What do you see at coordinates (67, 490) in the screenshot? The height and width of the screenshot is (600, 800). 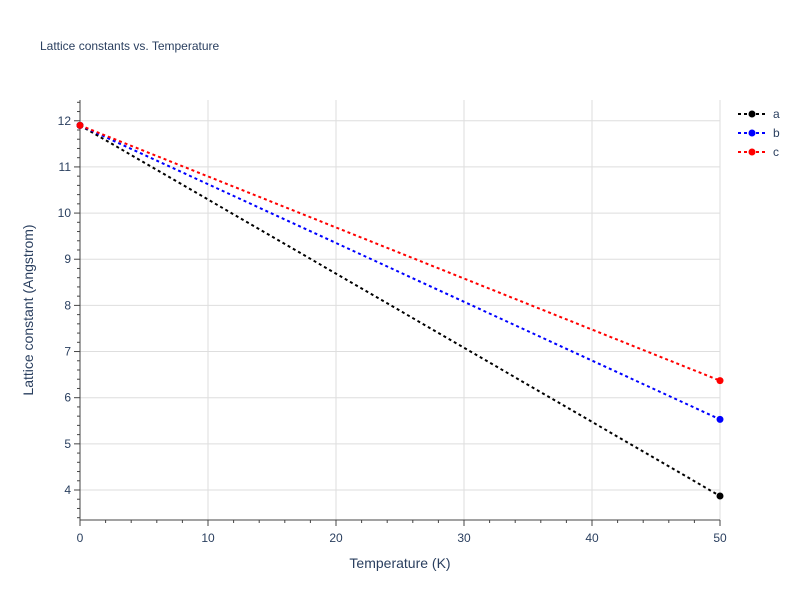 I see `y-tick-label: 4` at bounding box center [67, 490].